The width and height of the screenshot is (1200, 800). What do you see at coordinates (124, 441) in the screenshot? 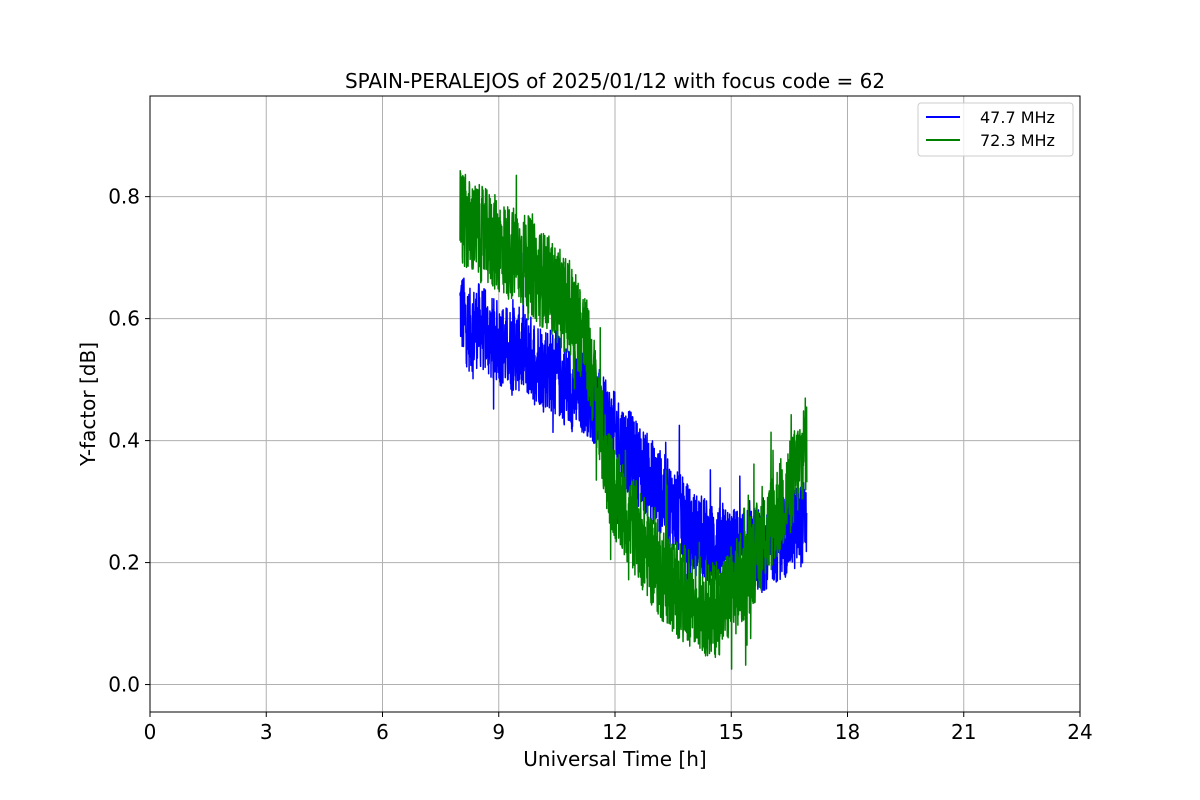
I see `y-tick-label: 0.4` at bounding box center [124, 441].